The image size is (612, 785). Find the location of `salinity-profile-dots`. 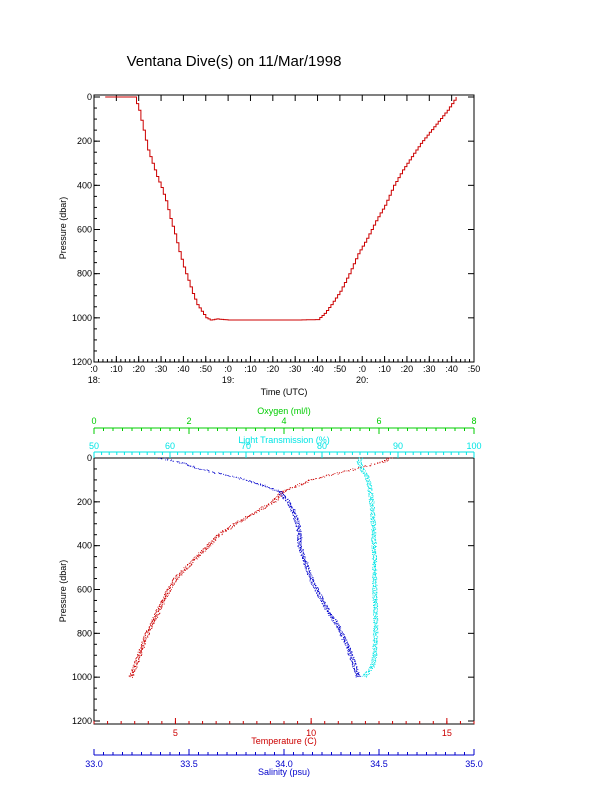

salinity-profile-dots is located at coordinates (259, 567).